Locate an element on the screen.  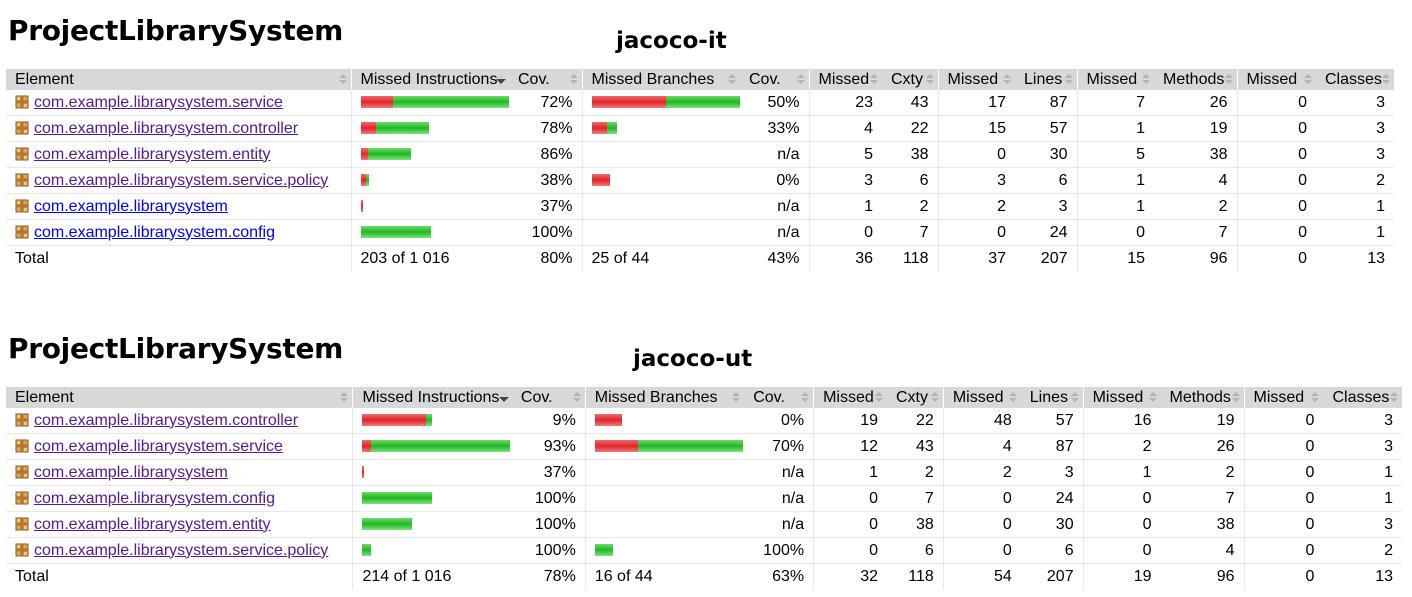
total-lines-missed: 54 is located at coordinates (981, 576).